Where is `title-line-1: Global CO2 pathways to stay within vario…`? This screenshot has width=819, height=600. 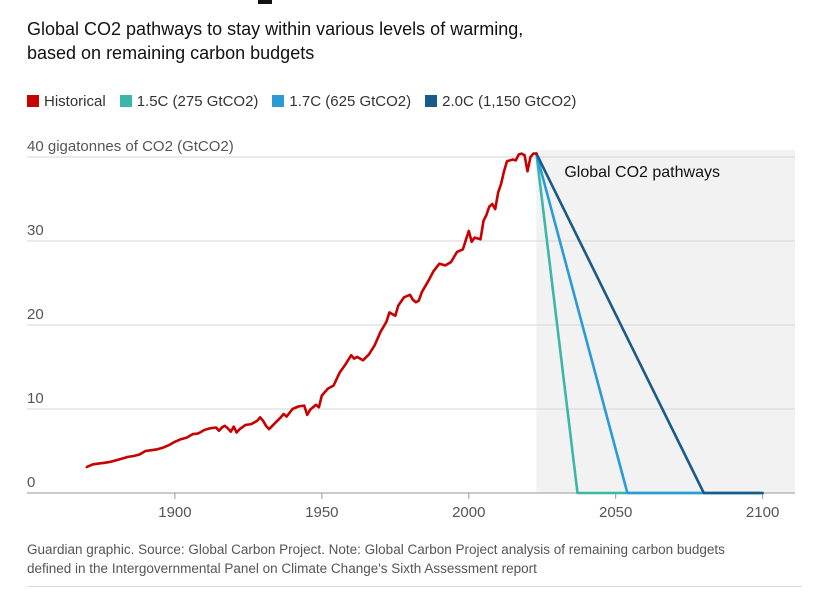 title-line-1: Global CO2 pathways to stay within vario… is located at coordinates (275, 29).